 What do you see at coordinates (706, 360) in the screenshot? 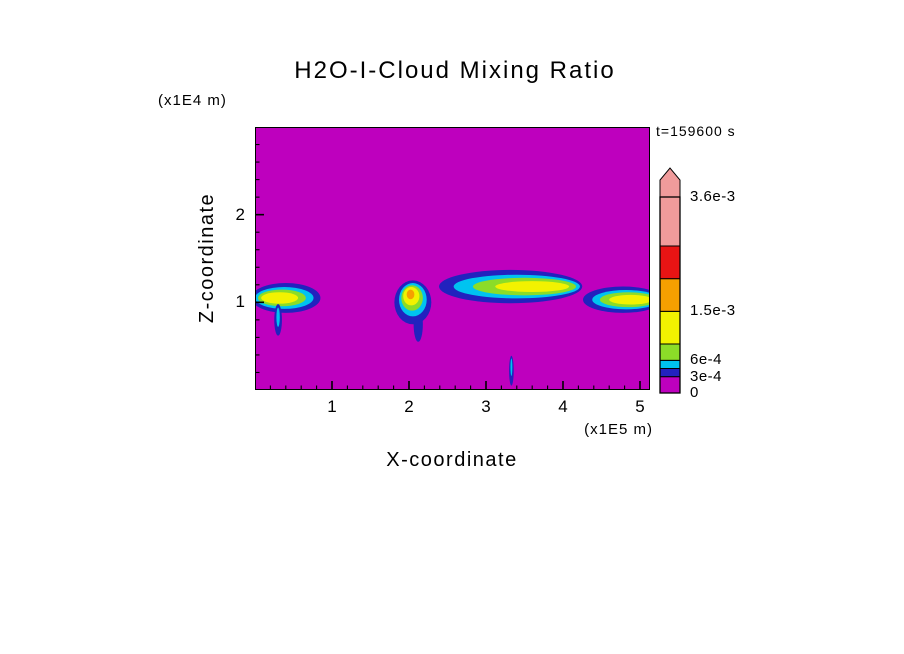
I see `colorbar-label: 6e-4` at bounding box center [706, 360].